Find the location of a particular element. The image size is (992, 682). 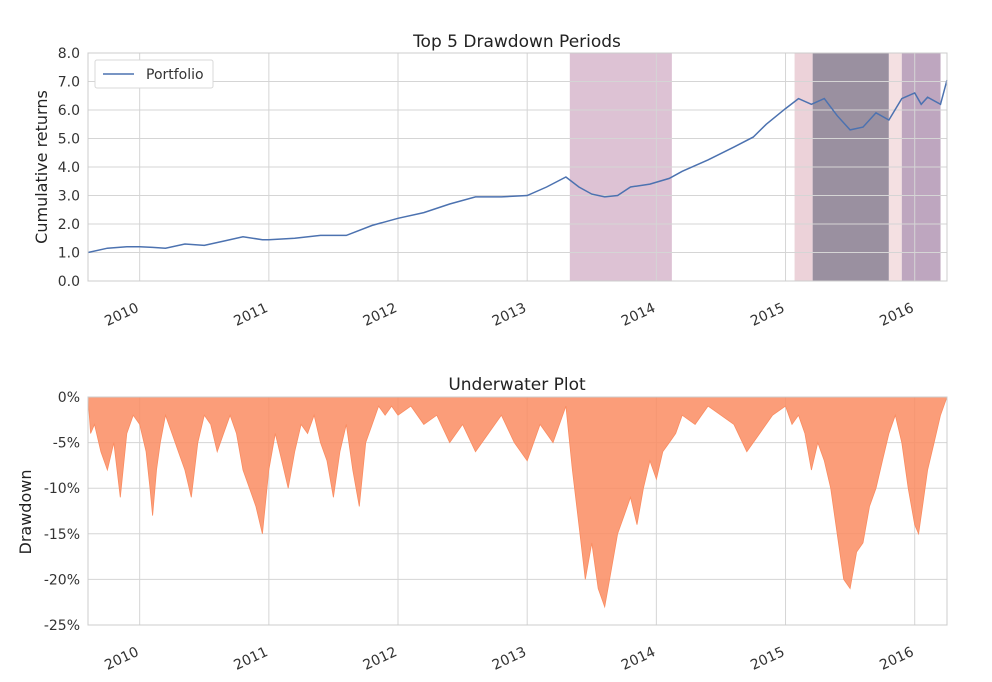

bottom-x-tick-labels: 2010 2011 2012 2013 2014 2015 2016 is located at coordinates (509, 659).